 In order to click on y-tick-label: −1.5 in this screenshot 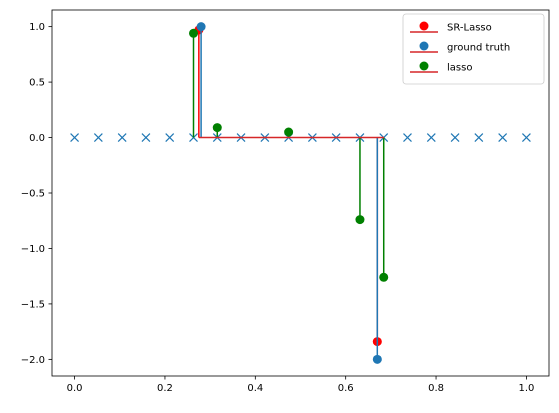, I will do `click(33, 304)`.